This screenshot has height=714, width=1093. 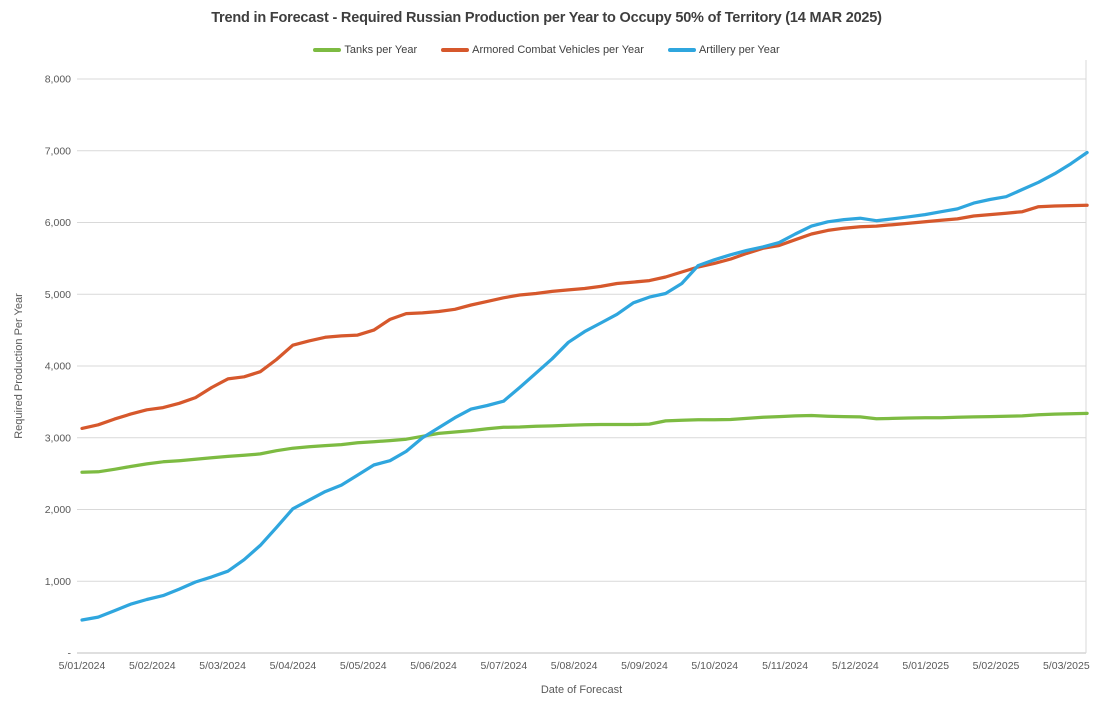 What do you see at coordinates (58, 80) in the screenshot?
I see `y-tick-label: 8,000` at bounding box center [58, 80].